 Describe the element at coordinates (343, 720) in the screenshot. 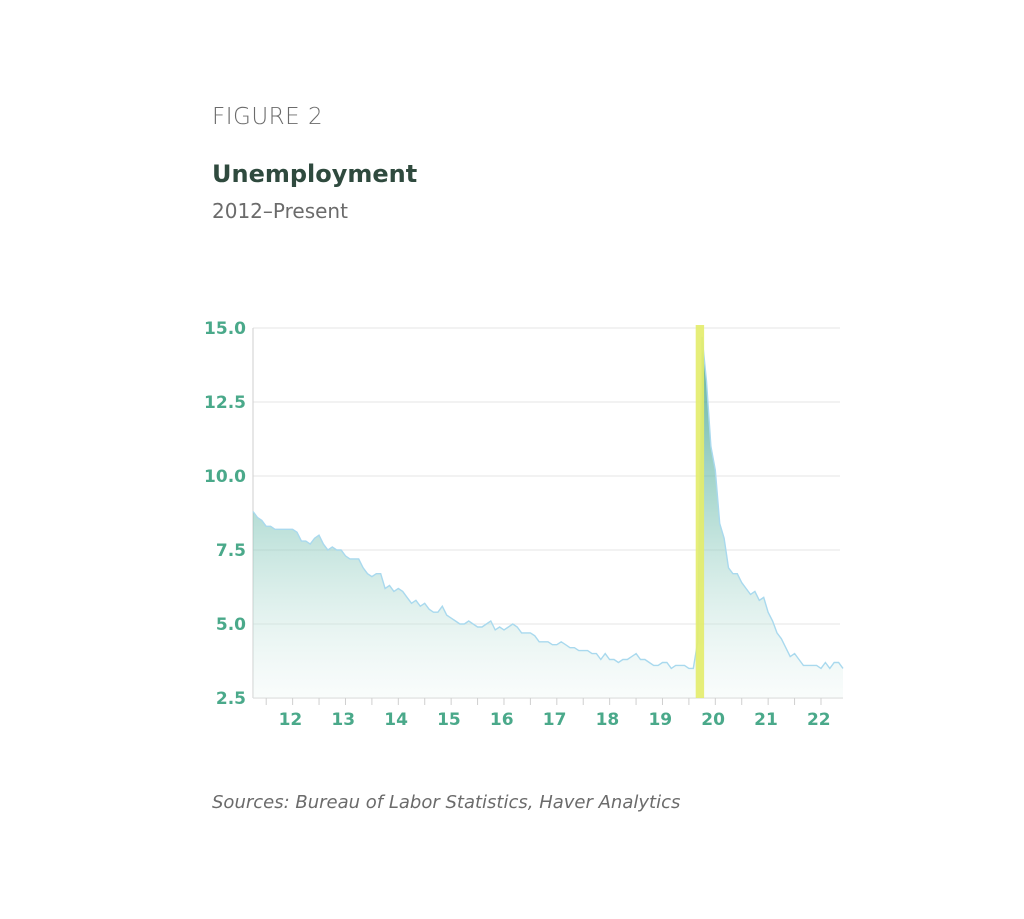

I see `x-tick-label: 13` at that location.